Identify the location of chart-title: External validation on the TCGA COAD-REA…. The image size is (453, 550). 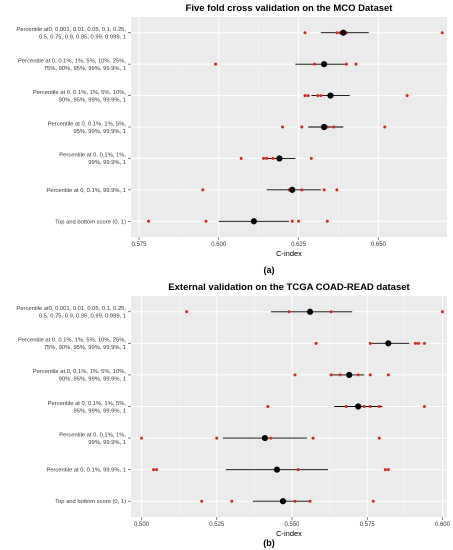
(289, 287).